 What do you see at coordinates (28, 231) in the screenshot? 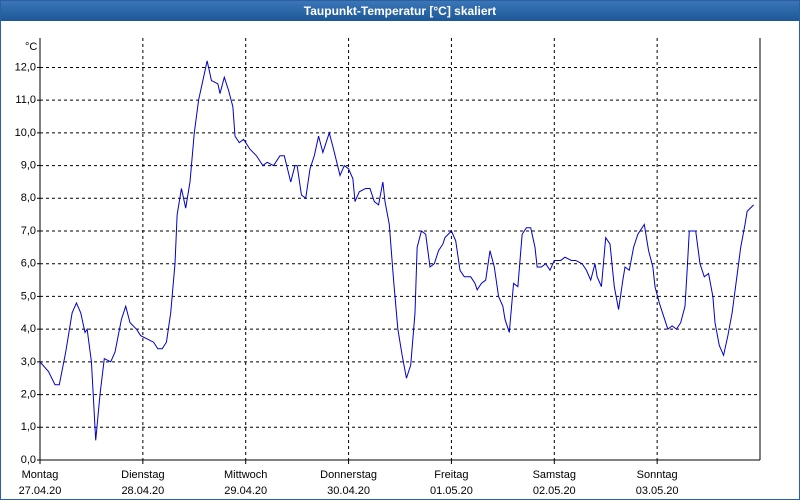
I see `y-tick-label: 7,0` at bounding box center [28, 231].